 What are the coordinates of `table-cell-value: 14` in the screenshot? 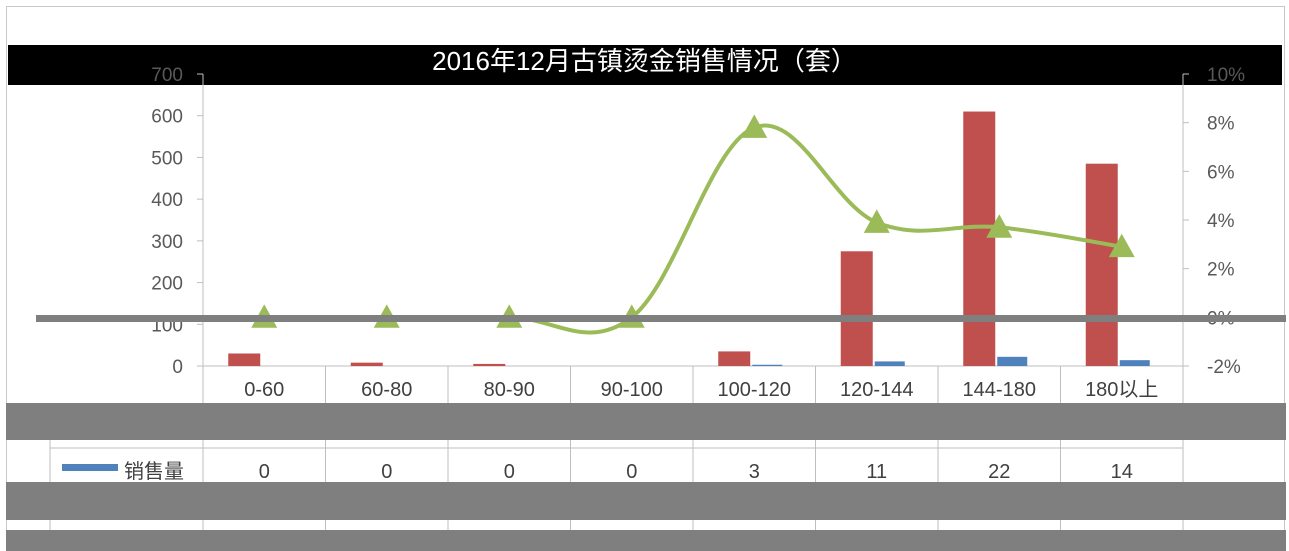 It's located at (1122, 472).